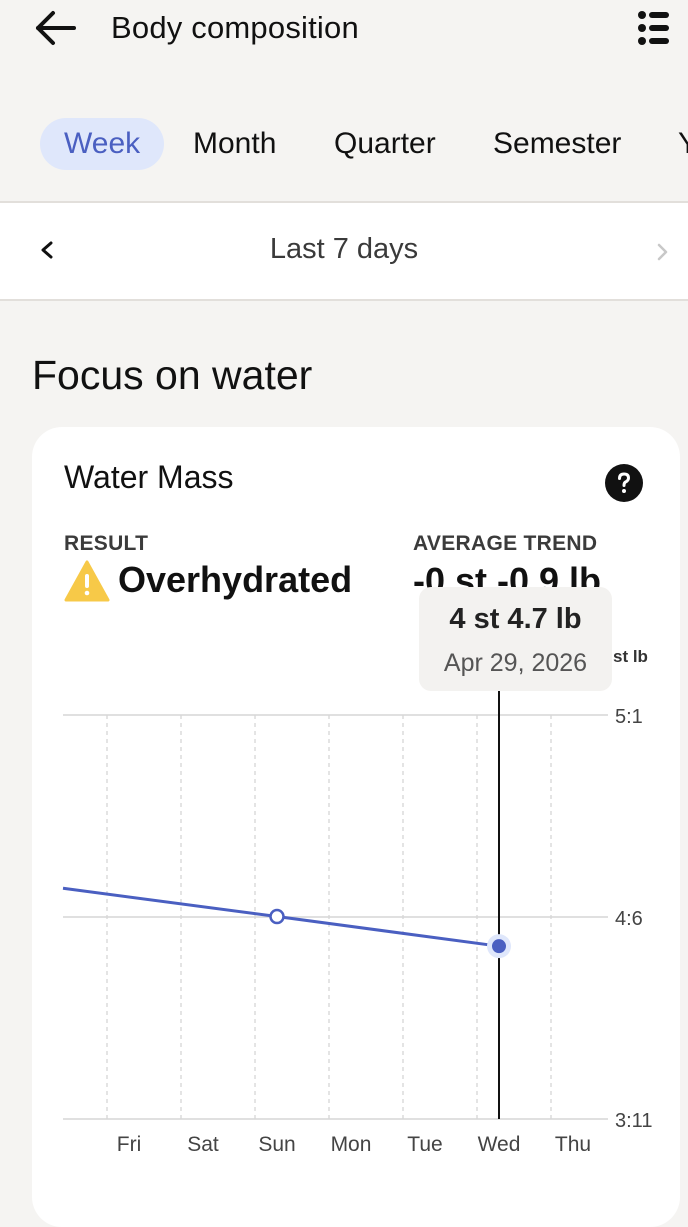  I want to click on tab-month: Month, so click(235, 143).